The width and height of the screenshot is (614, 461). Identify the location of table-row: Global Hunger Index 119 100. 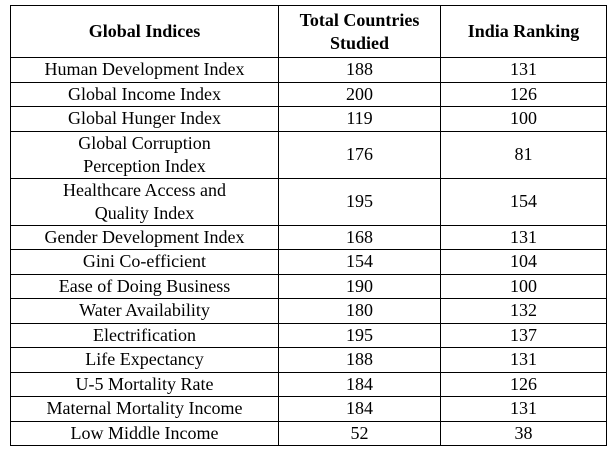
(308, 119).